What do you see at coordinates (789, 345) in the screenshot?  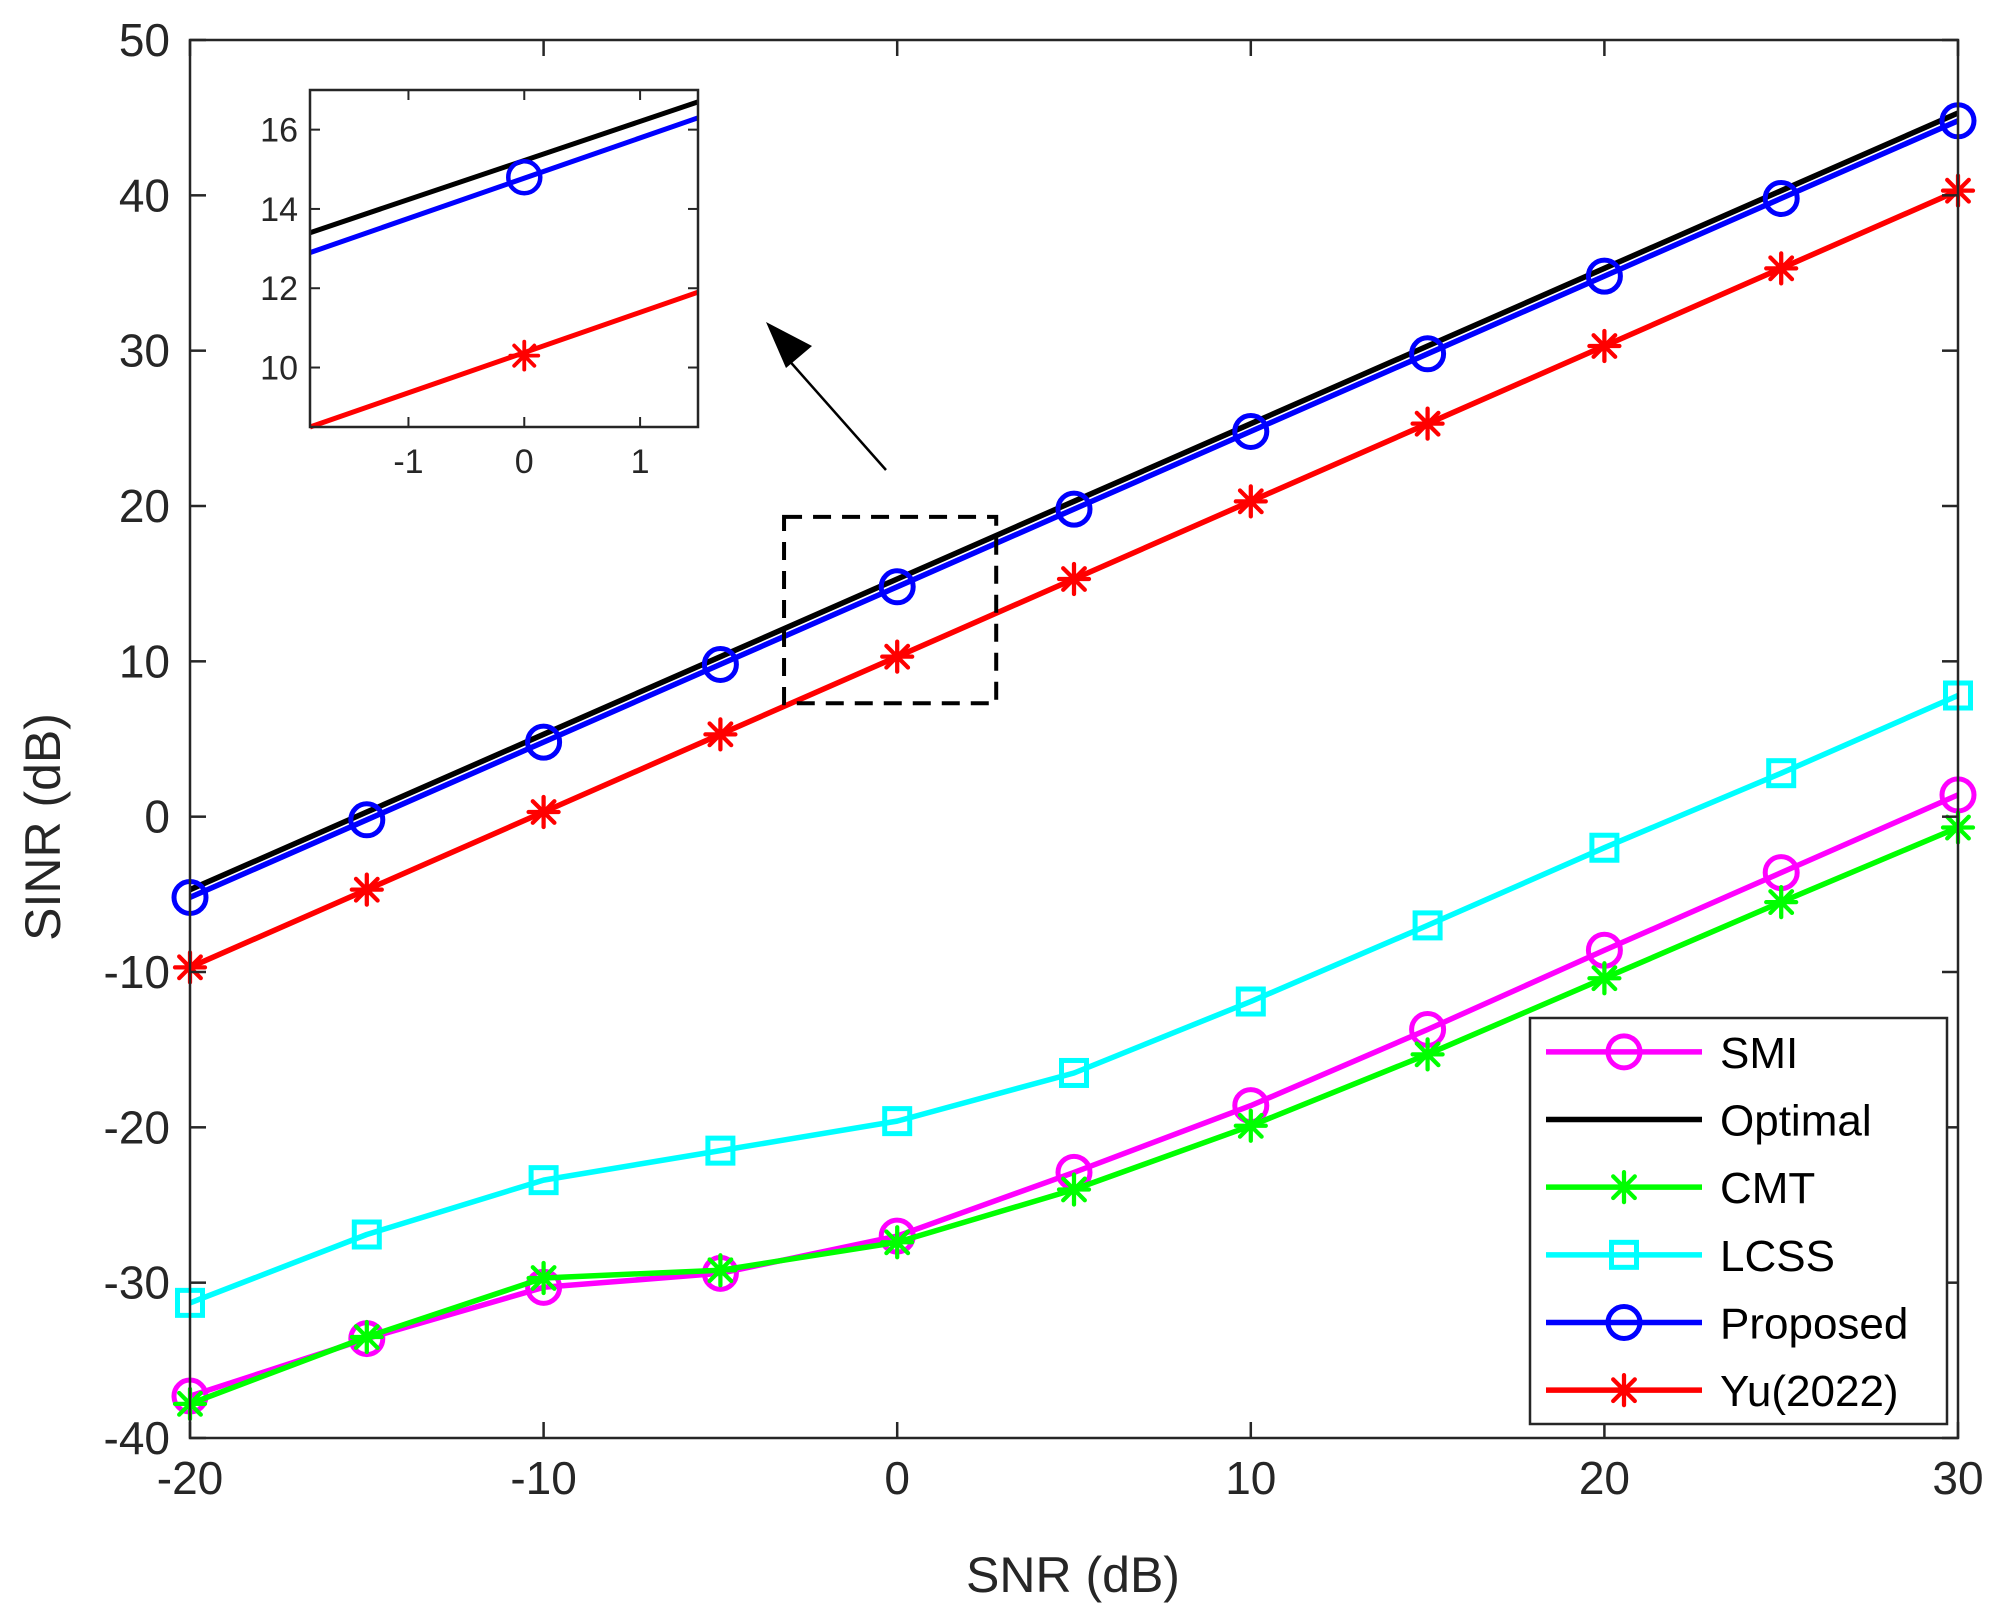 I see `zoom-arrow-head` at bounding box center [789, 345].